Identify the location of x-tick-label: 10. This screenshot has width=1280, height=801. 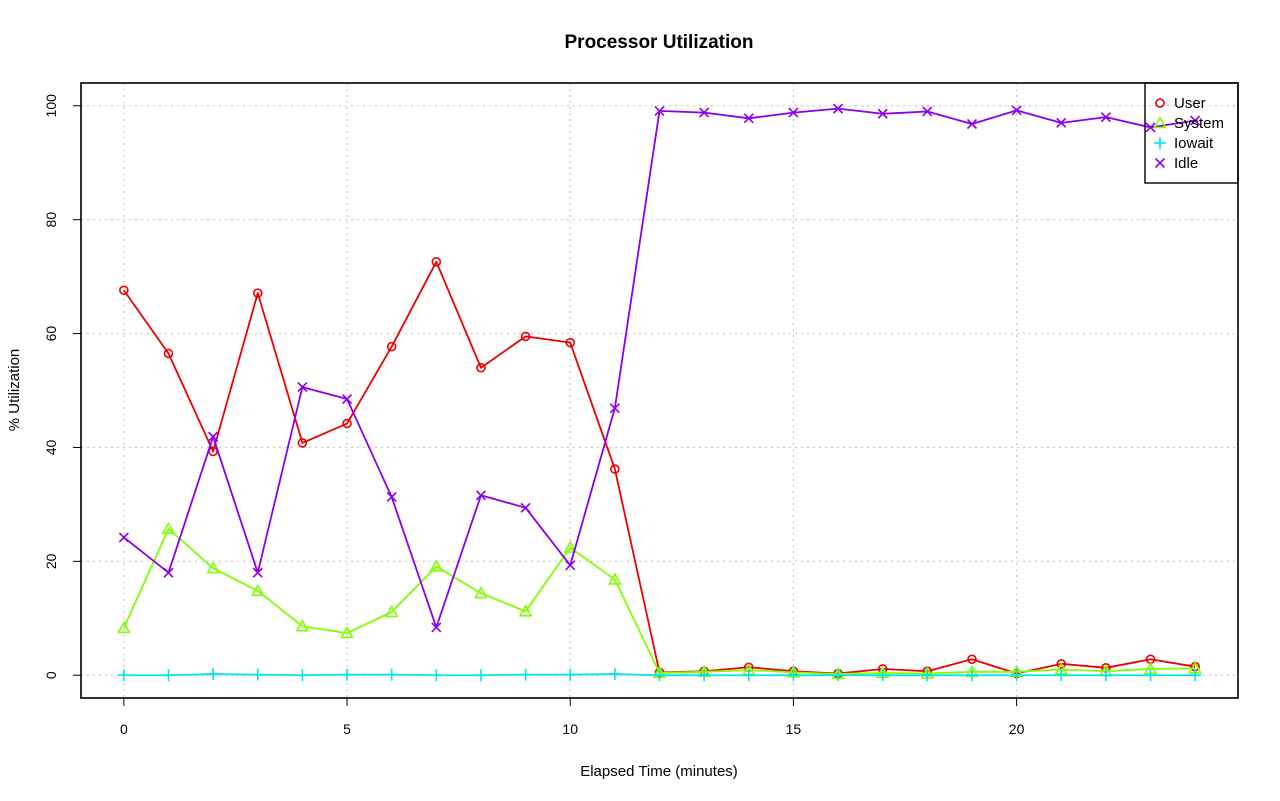
(570, 729).